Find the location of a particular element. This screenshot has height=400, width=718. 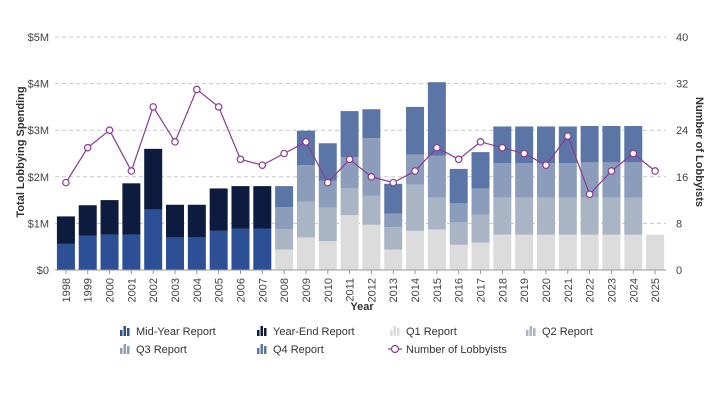

y-tick-label: $1M is located at coordinates (38, 224).